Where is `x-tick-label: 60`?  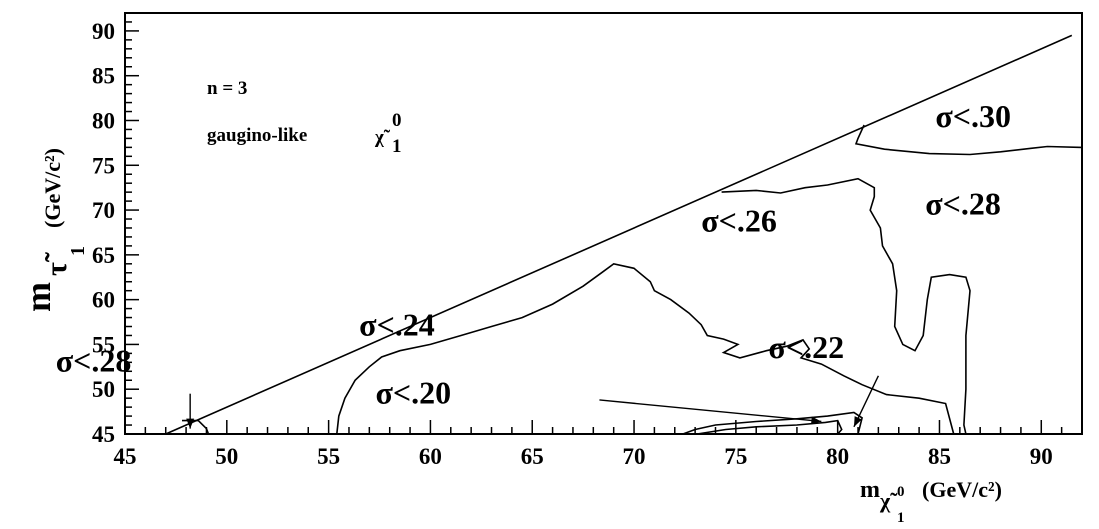
x-tick-label: 60 is located at coordinates (430, 456).